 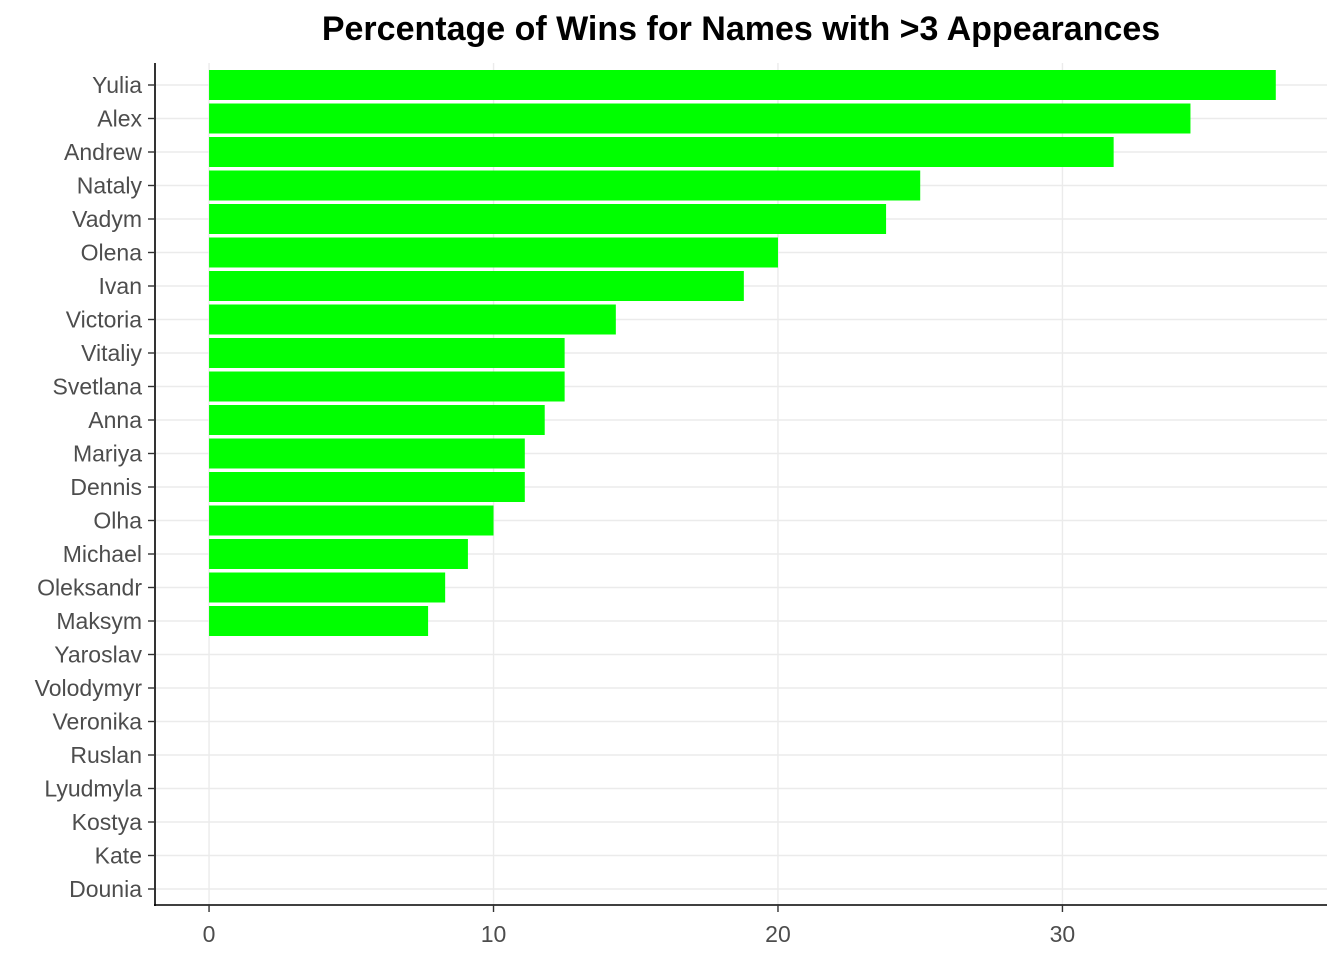 I want to click on y-tick-label: Lyudmyla, so click(x=93, y=789).